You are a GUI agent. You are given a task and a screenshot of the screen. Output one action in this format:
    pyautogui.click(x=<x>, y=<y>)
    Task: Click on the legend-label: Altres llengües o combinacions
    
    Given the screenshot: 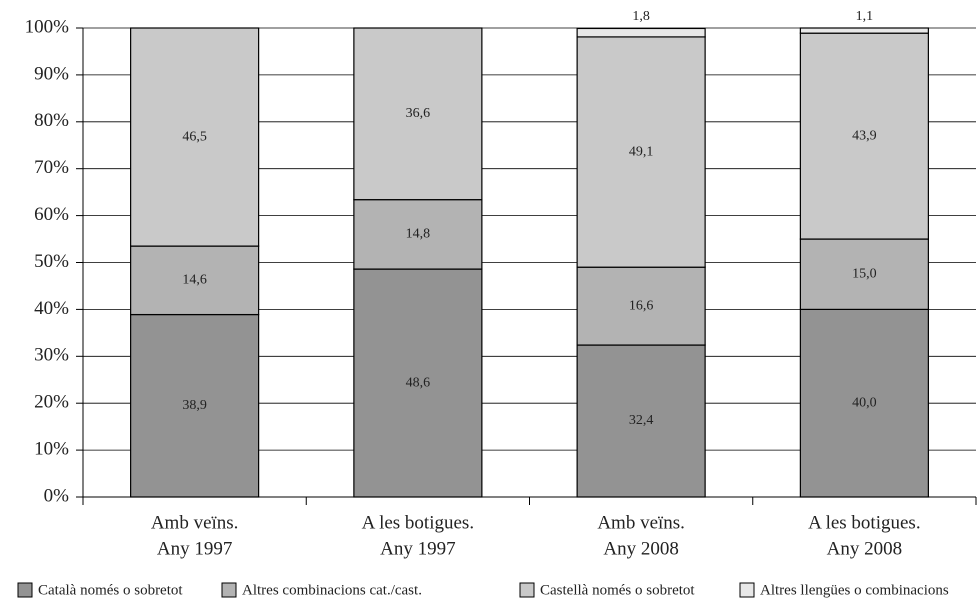 What is the action you would take?
    pyautogui.click(x=854, y=590)
    